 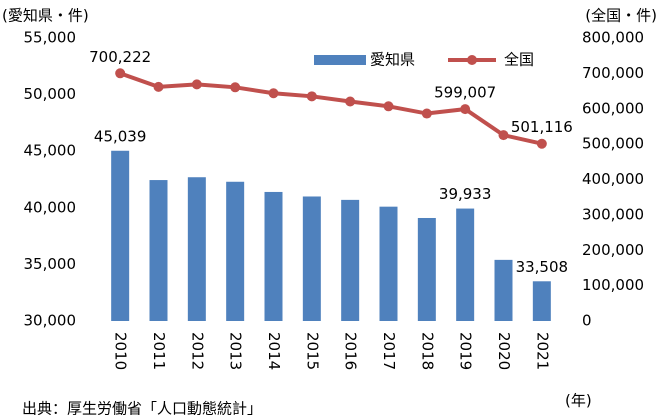 I want to click on x-tick-label: 2014, so click(x=274, y=351).